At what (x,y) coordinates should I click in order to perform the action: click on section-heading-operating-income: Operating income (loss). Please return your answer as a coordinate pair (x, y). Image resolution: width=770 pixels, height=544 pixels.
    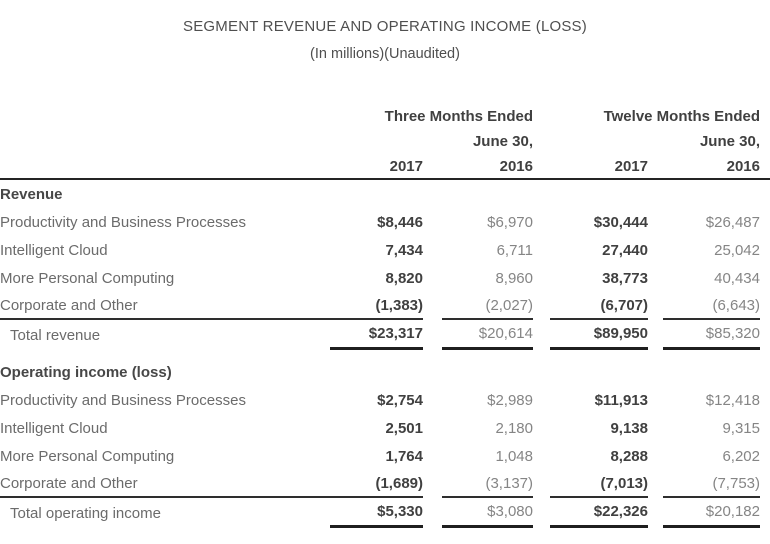
    Looking at the image, I should click on (86, 372).